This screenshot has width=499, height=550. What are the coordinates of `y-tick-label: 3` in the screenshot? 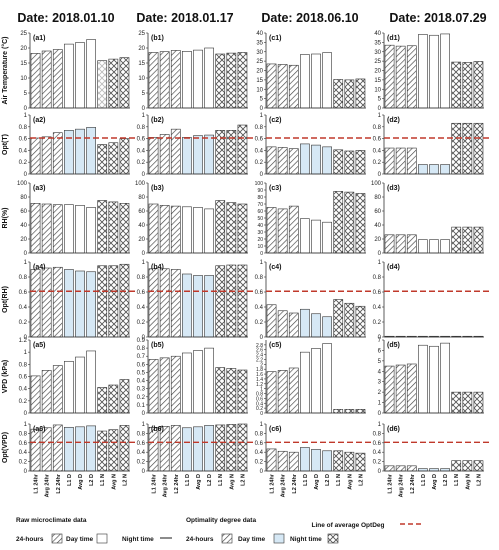 It's located at (380, 383).